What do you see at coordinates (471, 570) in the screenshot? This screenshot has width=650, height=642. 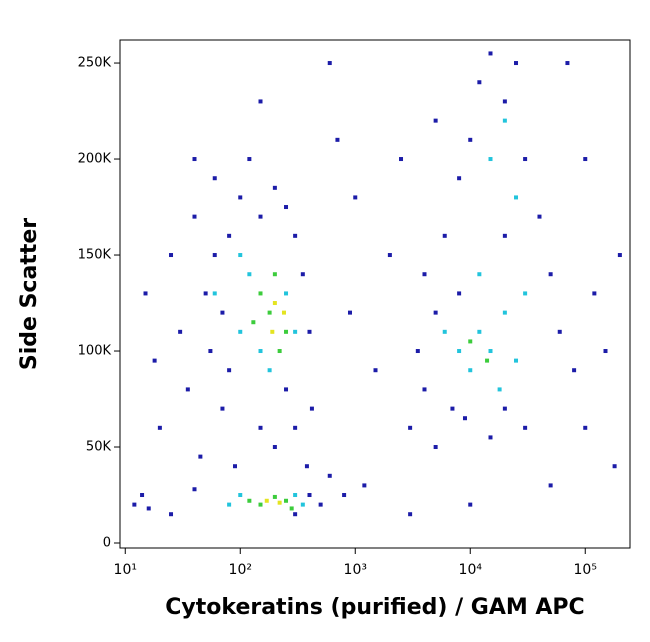 I see `x-tick-label: 10⁴` at bounding box center [471, 570].